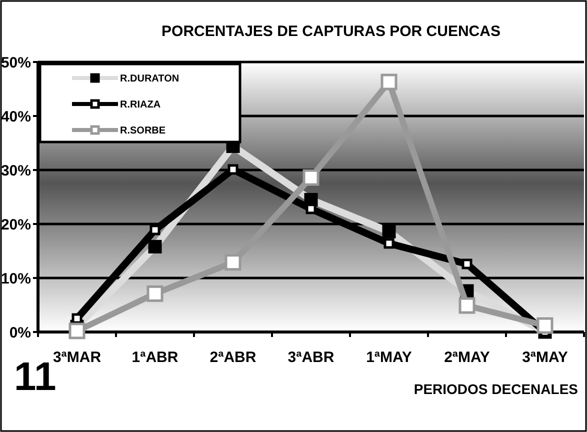 Image resolution: width=587 pixels, height=432 pixels. I want to click on y-tick-label: 10%, so click(15, 279).